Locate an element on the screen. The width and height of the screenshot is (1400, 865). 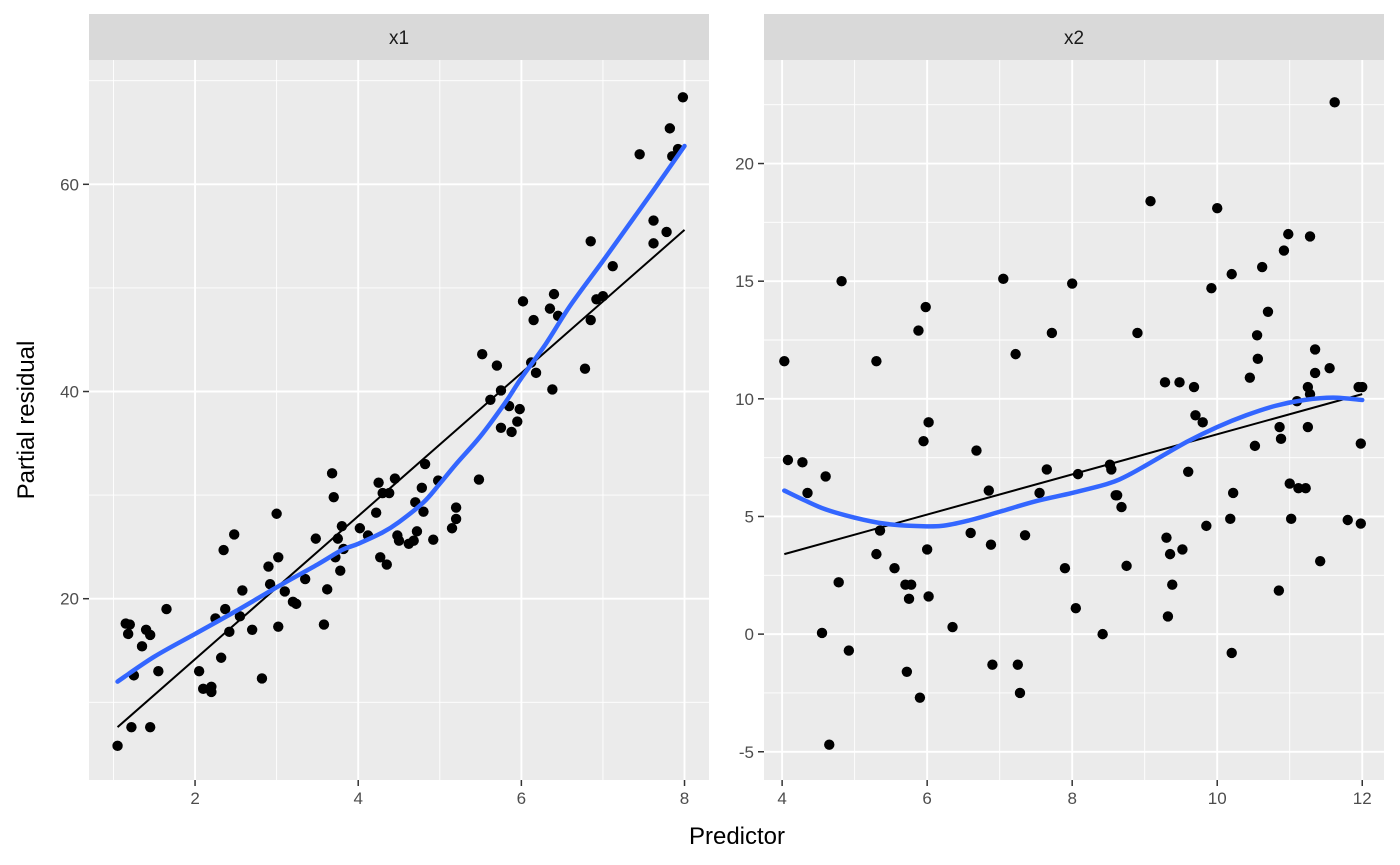
facet-strip is located at coordinates (1074, 37).